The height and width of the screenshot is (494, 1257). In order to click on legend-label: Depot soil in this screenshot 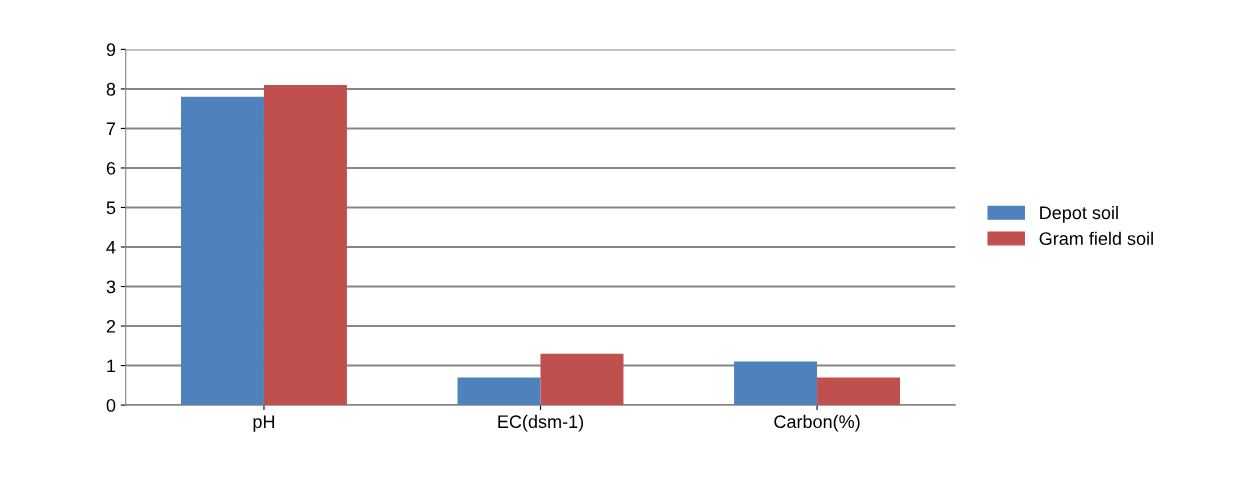, I will do `click(1079, 214)`.